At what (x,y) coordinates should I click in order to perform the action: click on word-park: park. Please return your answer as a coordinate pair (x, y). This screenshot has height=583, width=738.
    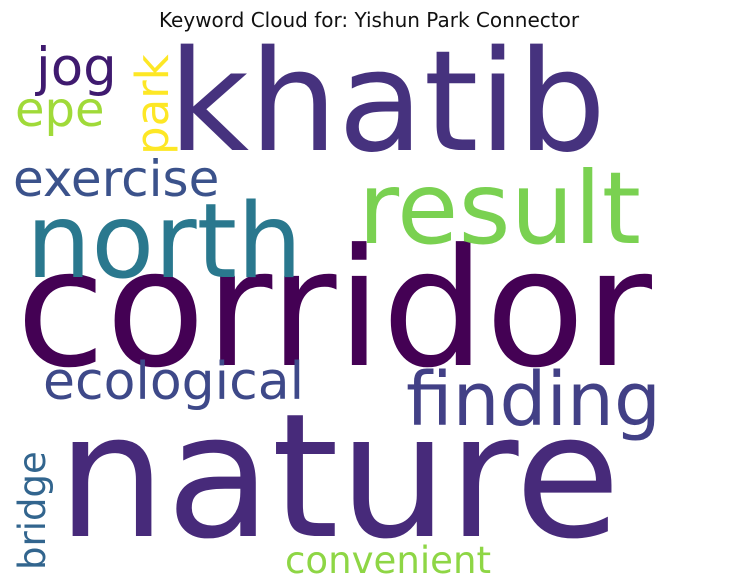
    Looking at the image, I should click on (152, 104).